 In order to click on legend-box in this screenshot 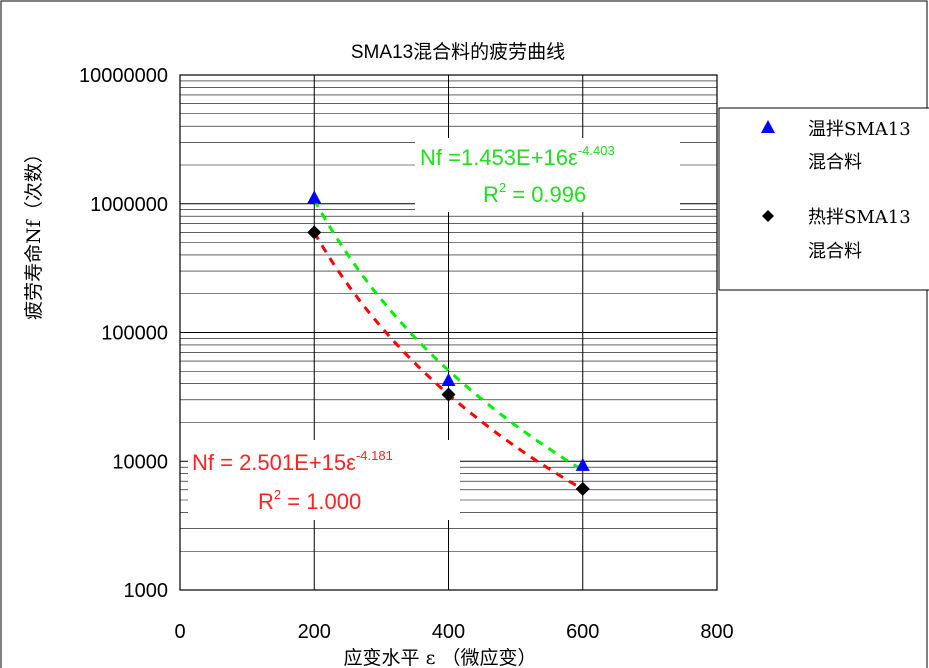, I will do `click(823, 199)`.